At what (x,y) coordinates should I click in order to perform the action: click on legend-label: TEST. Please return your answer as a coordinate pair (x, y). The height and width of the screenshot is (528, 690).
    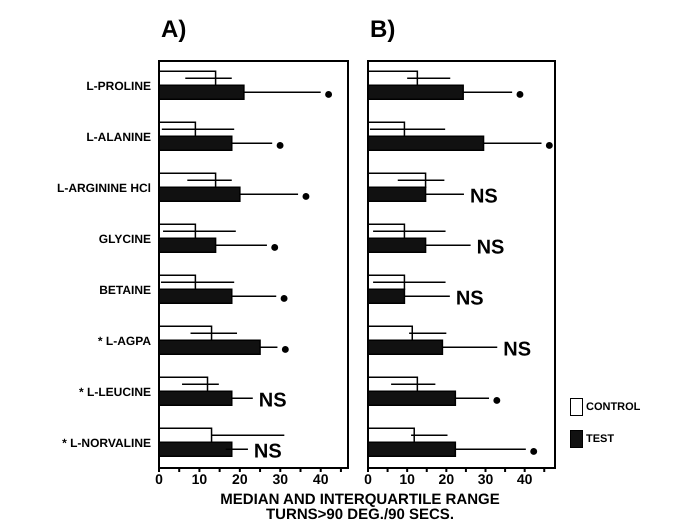
    Looking at the image, I should click on (600, 439).